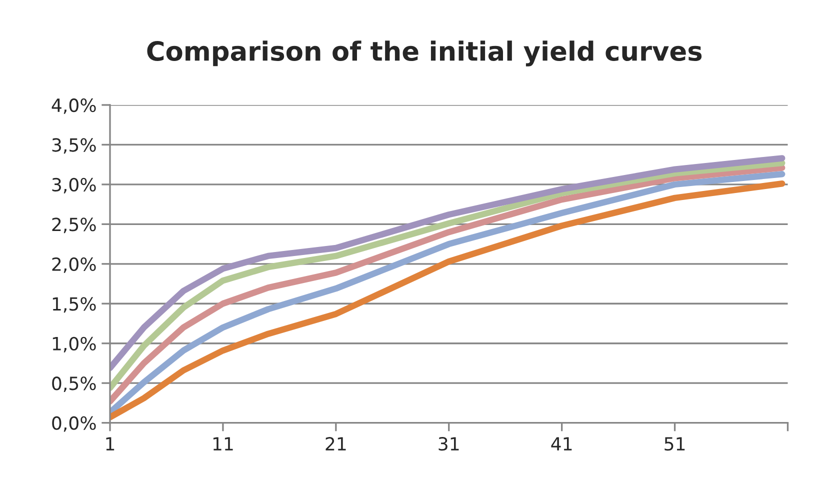 The height and width of the screenshot is (486, 824). I want to click on x-tick-label: 1, so click(110, 443).